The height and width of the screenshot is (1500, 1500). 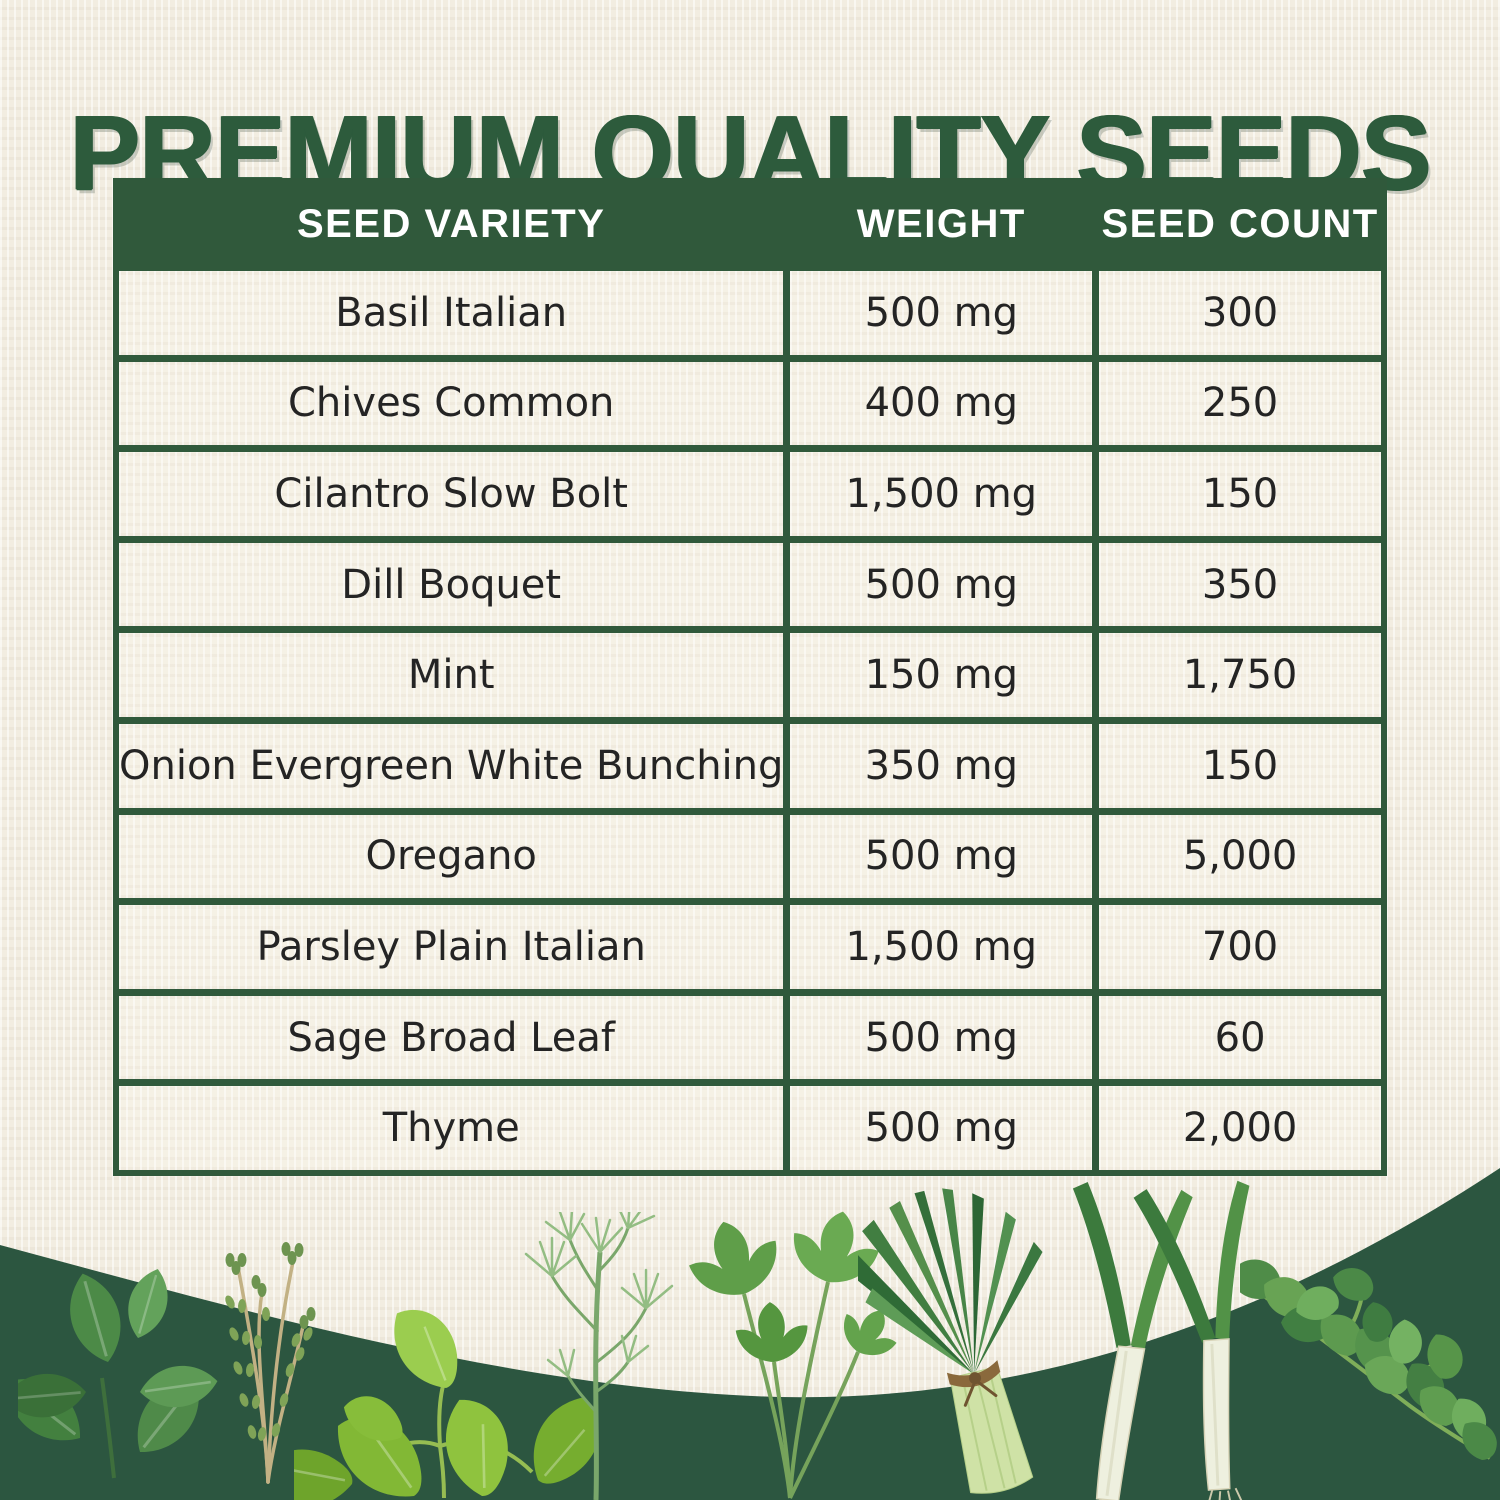 I want to click on basil-illustration, so click(x=444, y=1404).